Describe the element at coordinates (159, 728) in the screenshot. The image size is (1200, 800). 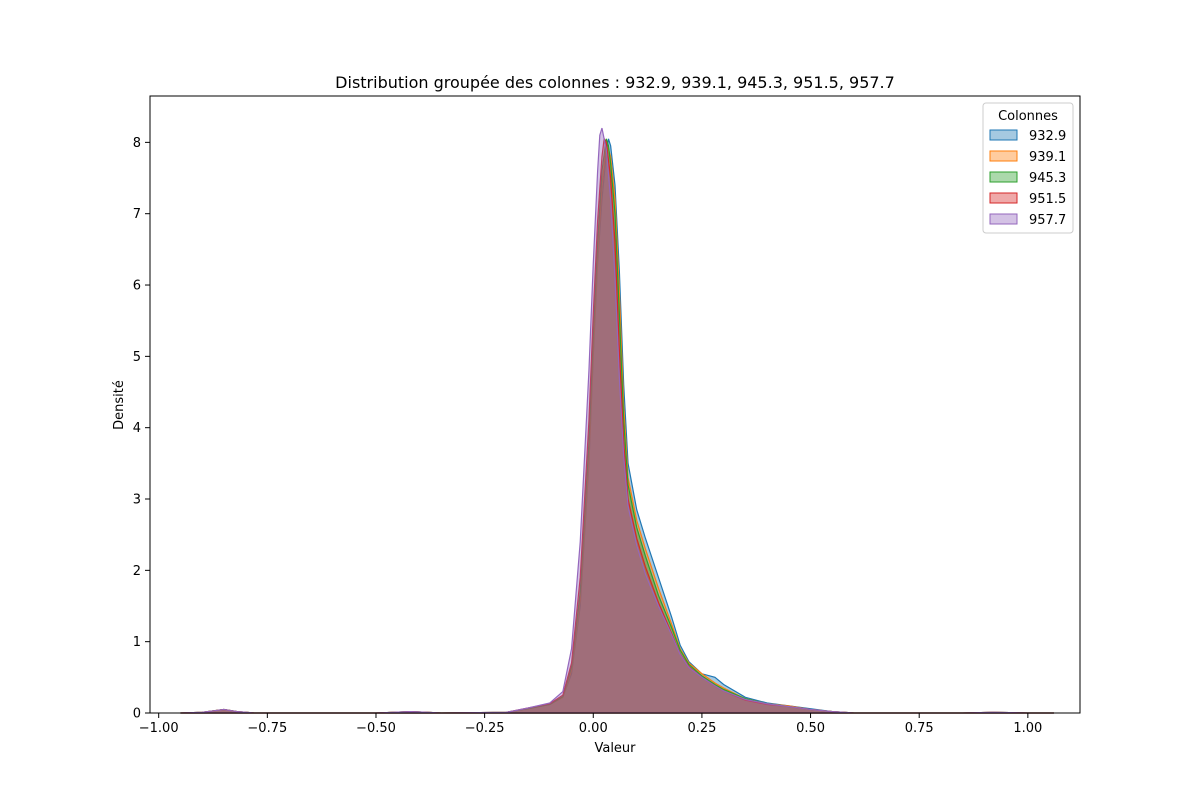
I see `x-tick-label: −1.00` at that location.